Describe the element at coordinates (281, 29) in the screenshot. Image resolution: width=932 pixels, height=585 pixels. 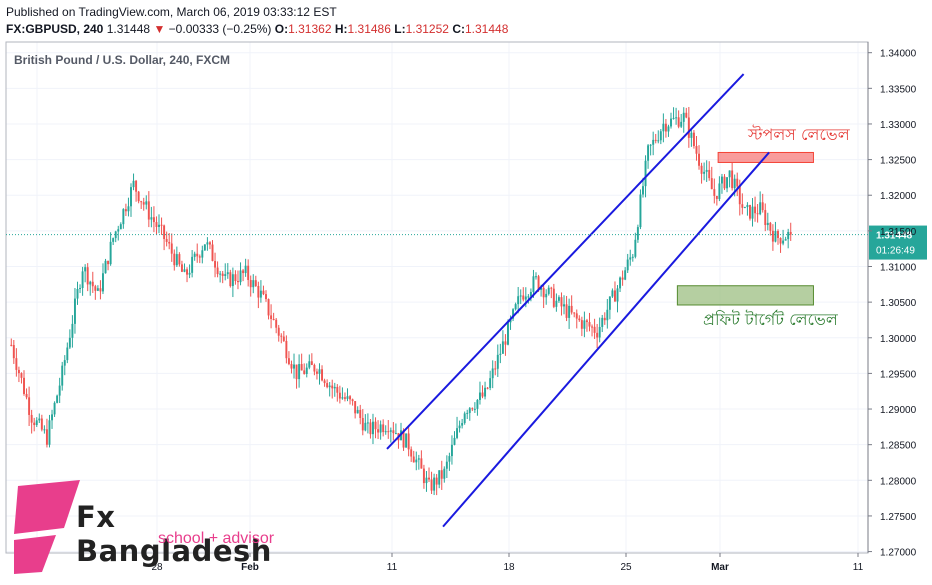
I see `open-label: O:` at that location.